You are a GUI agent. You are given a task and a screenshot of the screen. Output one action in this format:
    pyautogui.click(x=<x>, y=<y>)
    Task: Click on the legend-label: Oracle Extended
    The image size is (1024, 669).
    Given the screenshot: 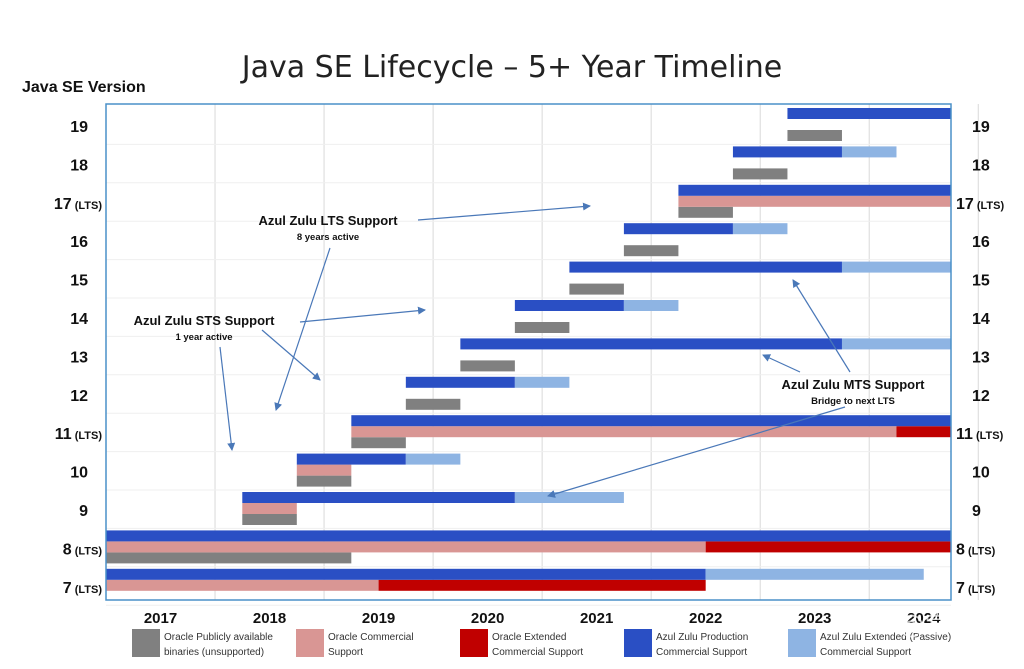 What is the action you would take?
    pyautogui.click(x=529, y=637)
    